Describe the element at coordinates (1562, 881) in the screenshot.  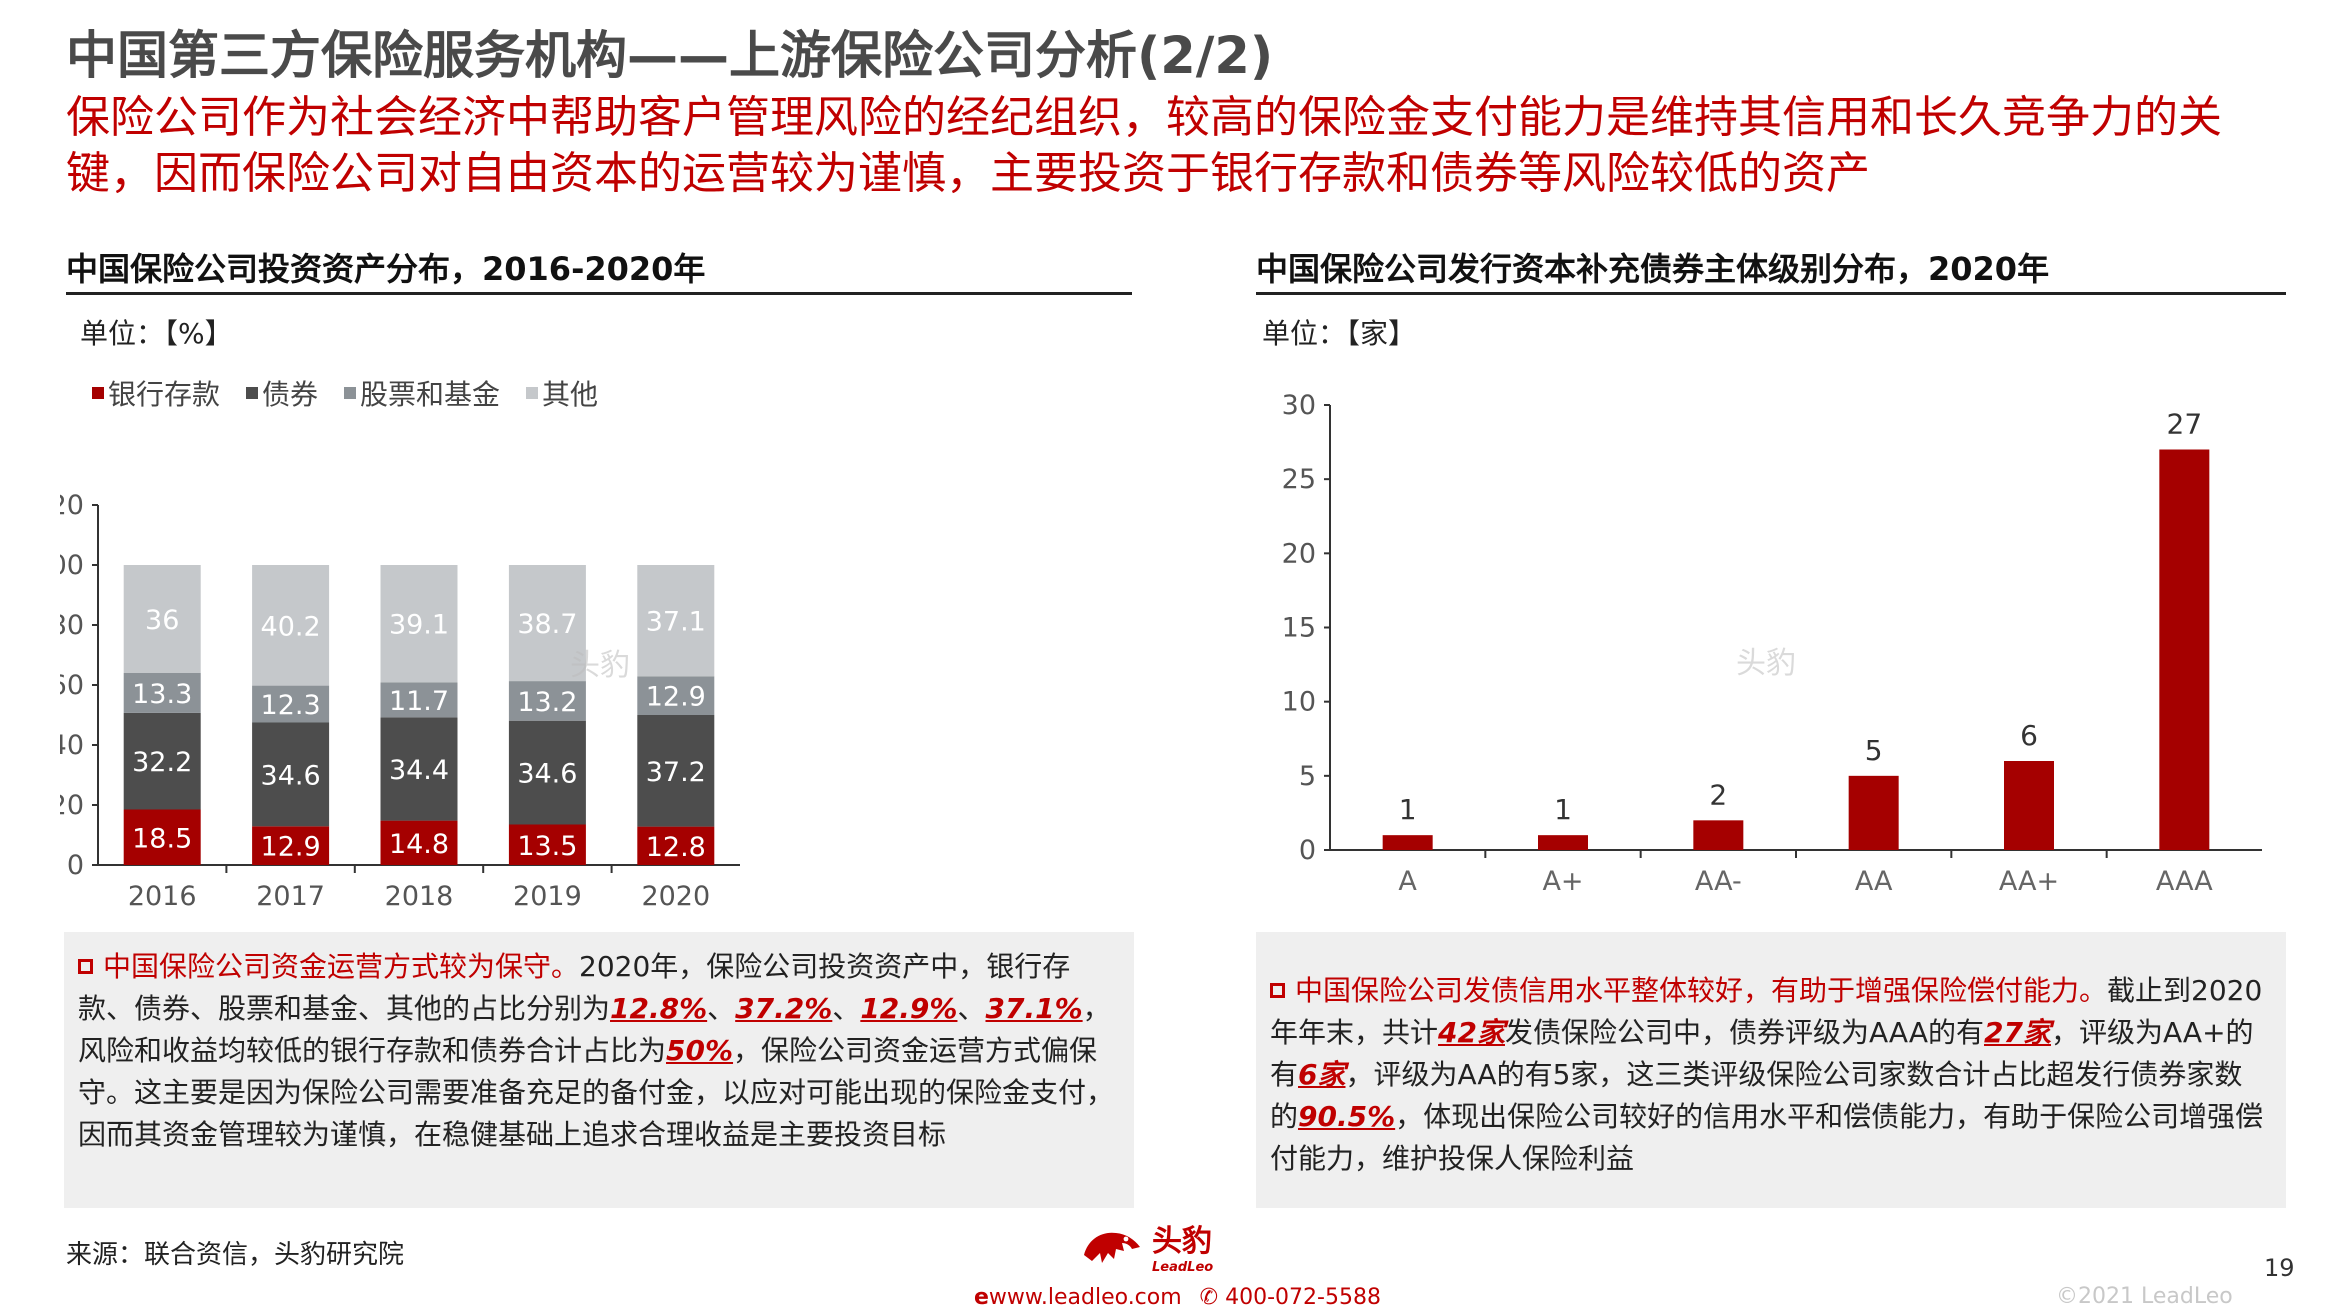
I see `x-tick-label: A+` at that location.